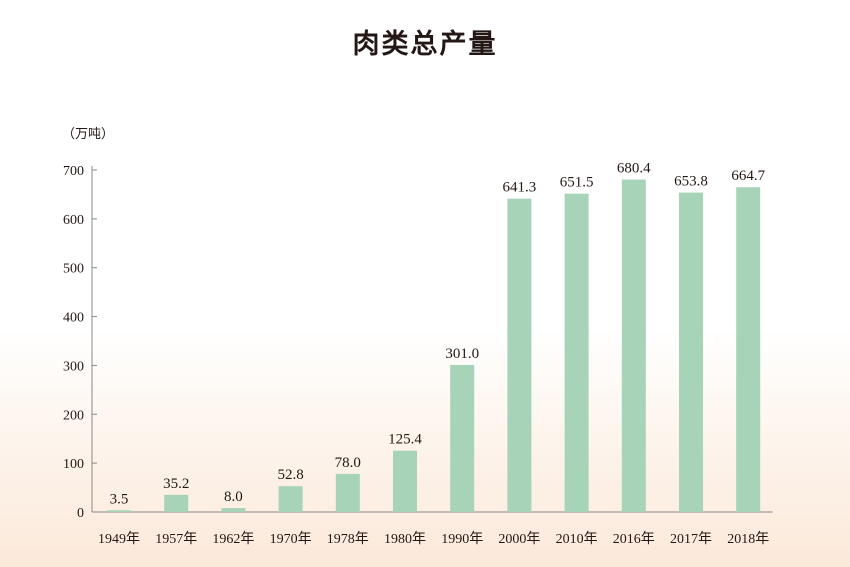 This screenshot has width=850, height=567. What do you see at coordinates (748, 539) in the screenshot?
I see `x-tick-label: 2018年` at bounding box center [748, 539].